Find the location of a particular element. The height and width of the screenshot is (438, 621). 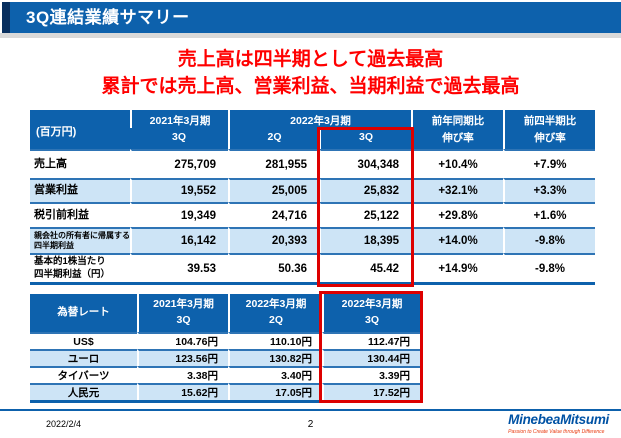

results-header-qoq-rate: 伸び率 is located at coordinates (549, 138).